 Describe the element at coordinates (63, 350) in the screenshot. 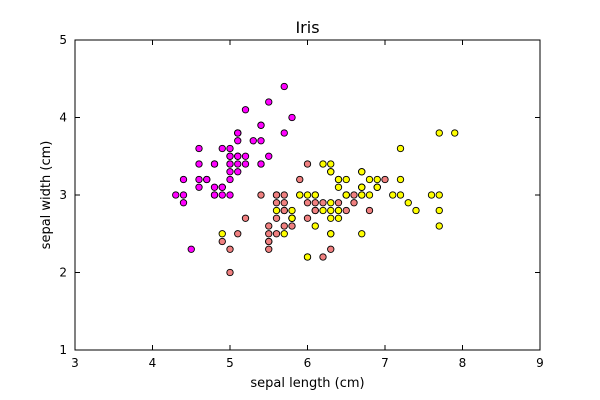

I see `y-tick-label: 1` at that location.